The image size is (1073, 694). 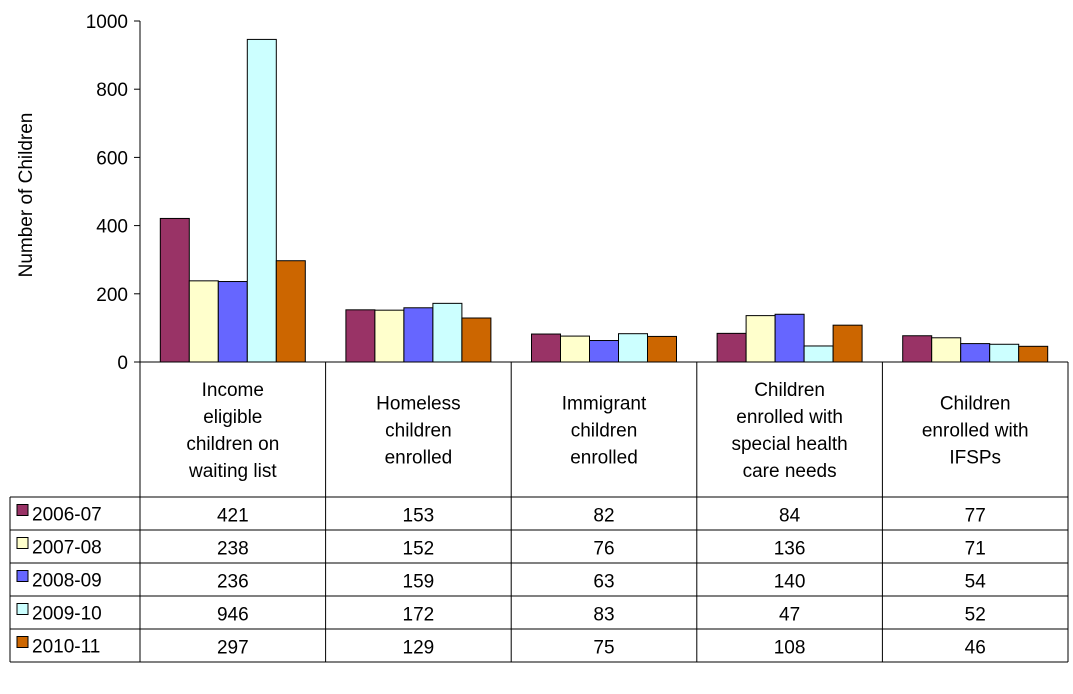 What do you see at coordinates (790, 549) in the screenshot?
I see `data-table-cell: 136` at bounding box center [790, 549].